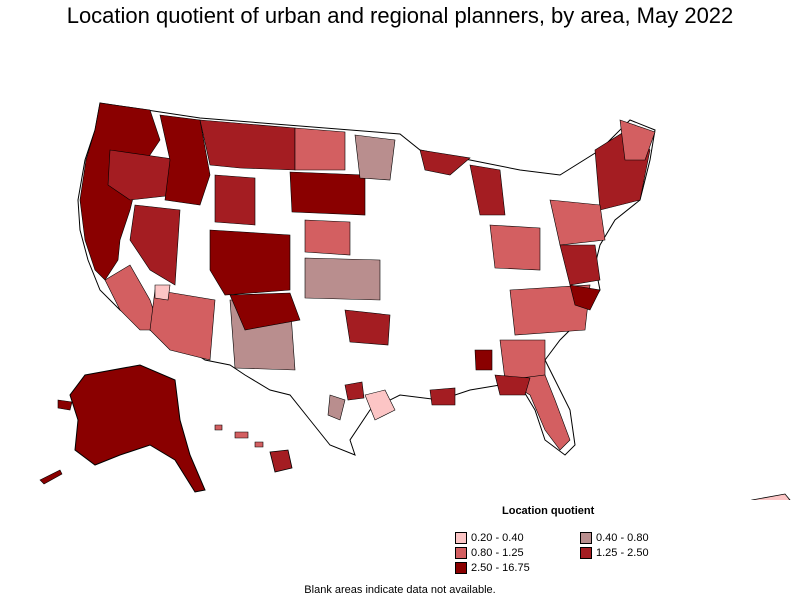 The width and height of the screenshot is (800, 600). I want to click on legend-item-4: 2.50 - 16.75, so click(492, 568).